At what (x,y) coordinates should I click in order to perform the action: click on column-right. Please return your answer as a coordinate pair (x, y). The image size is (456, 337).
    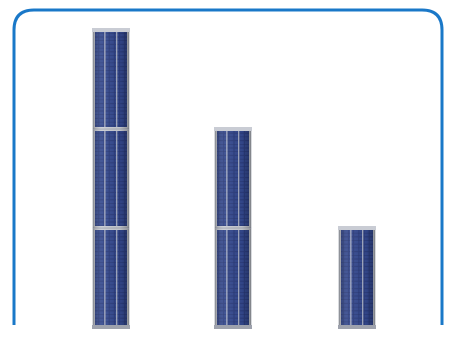
    Looking at the image, I should click on (357, 277).